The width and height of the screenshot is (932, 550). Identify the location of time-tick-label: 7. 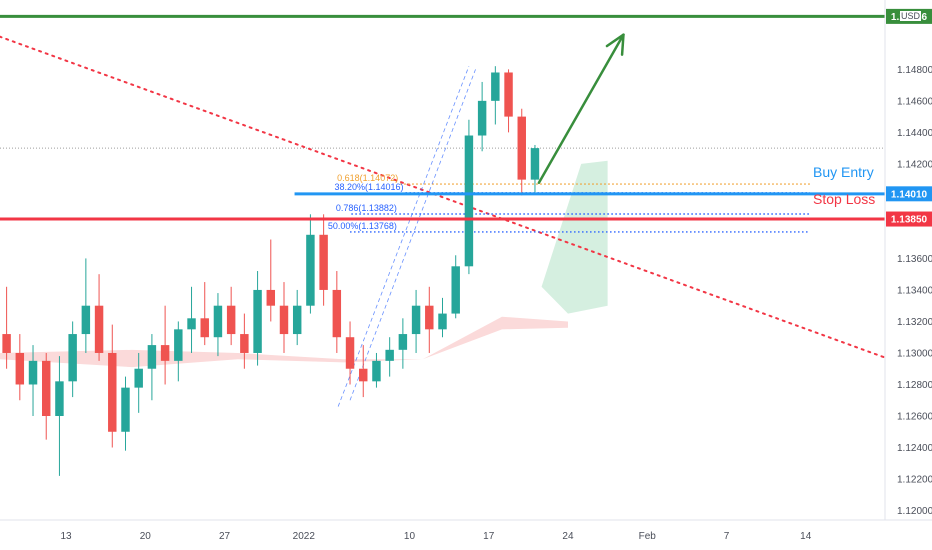
(727, 536).